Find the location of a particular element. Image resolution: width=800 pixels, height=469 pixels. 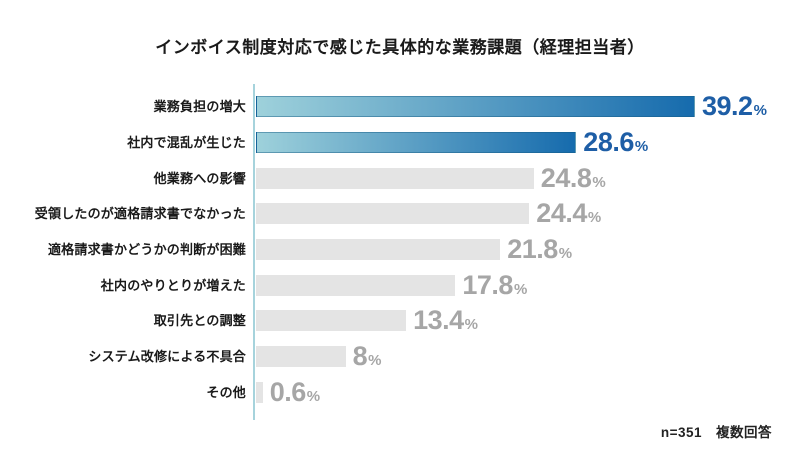

value-label: 0.6 % is located at coordinates (295, 391).